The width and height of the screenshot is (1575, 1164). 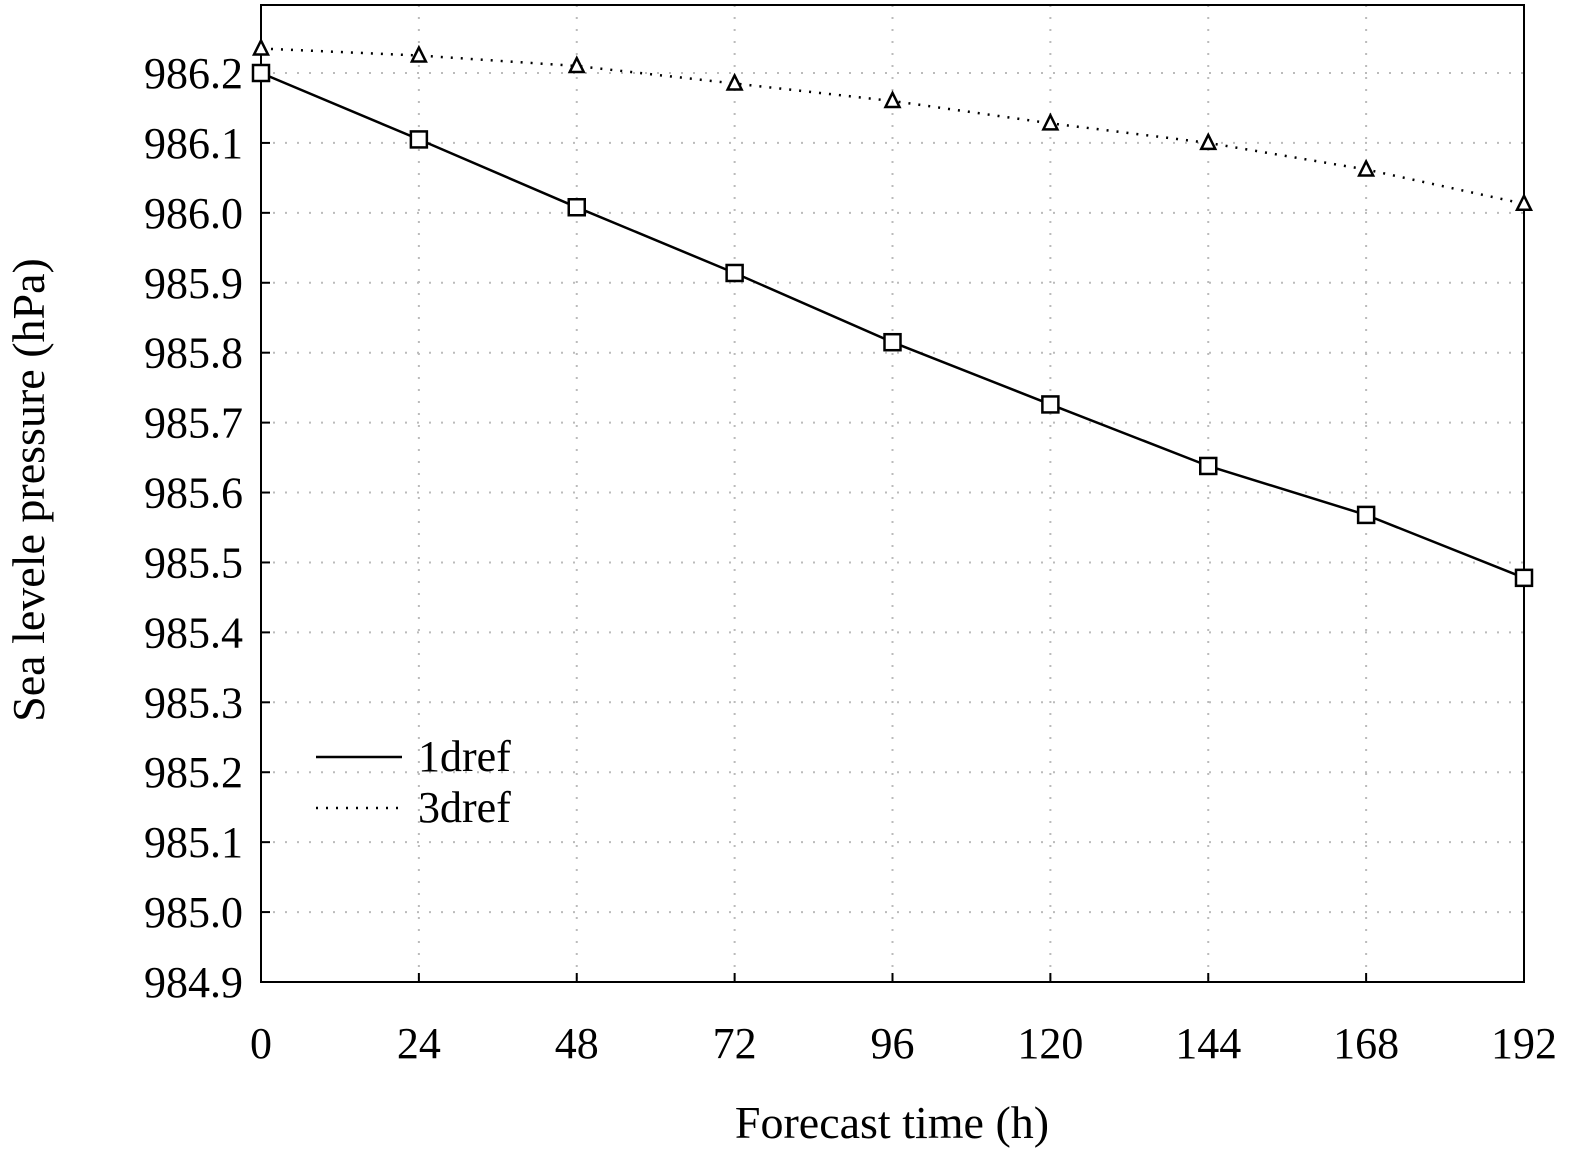 What do you see at coordinates (193, 213) in the screenshot?
I see `y-tick-label: 986.0` at bounding box center [193, 213].